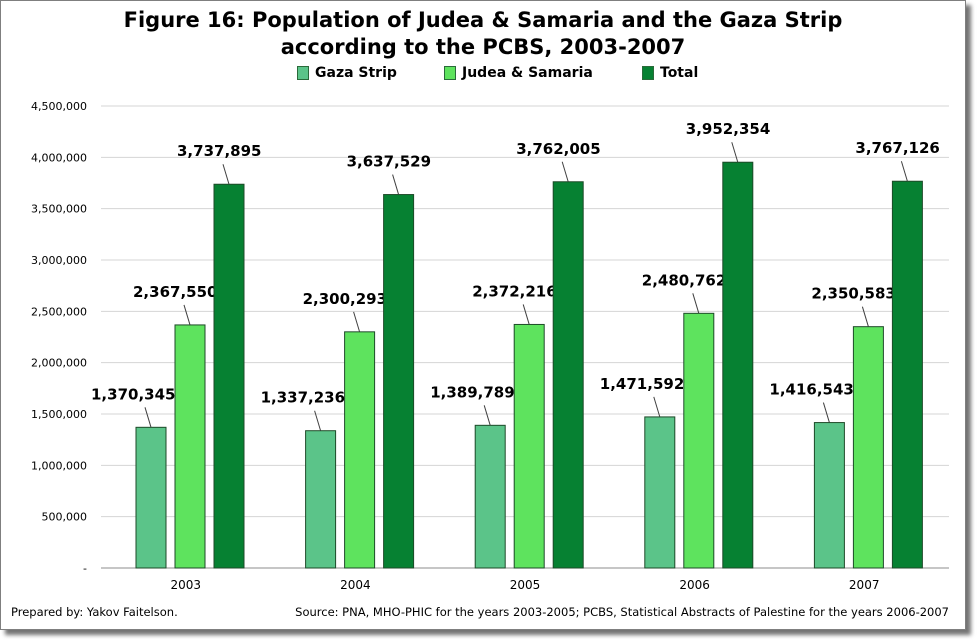 The height and width of the screenshot is (640, 978). Describe the element at coordinates (525, 585) in the screenshot. I see `x-tick-label: 2005` at that location.